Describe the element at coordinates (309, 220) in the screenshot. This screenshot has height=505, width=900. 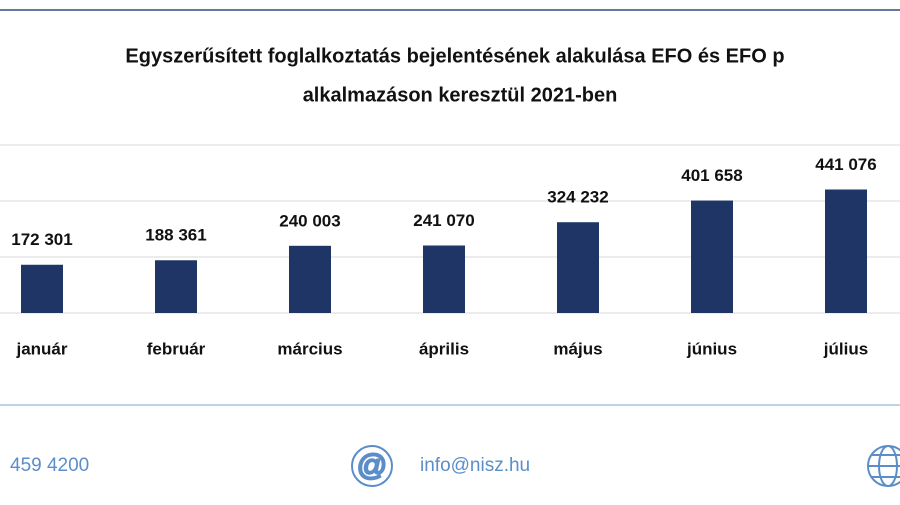
I see `value-label: 240 003` at that location.